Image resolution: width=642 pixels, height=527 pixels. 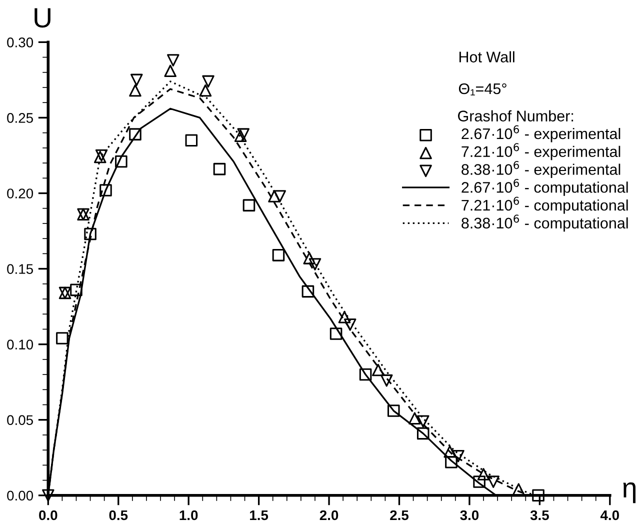 I want to click on y-tick-label: 0.10, so click(x=20, y=345).